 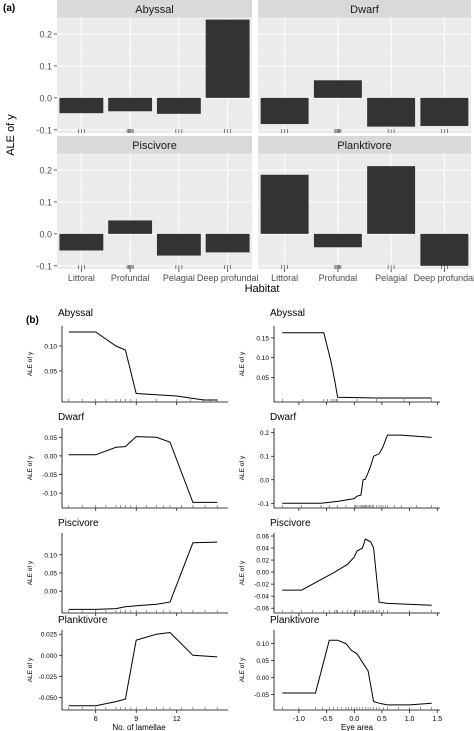 I want to click on x-tick-label: 0.0, so click(x=354, y=719).